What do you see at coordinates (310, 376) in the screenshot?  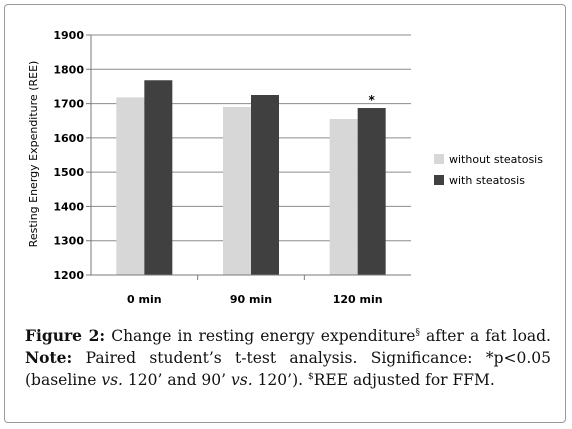 I see `note-sup-dollar: $` at bounding box center [310, 376].